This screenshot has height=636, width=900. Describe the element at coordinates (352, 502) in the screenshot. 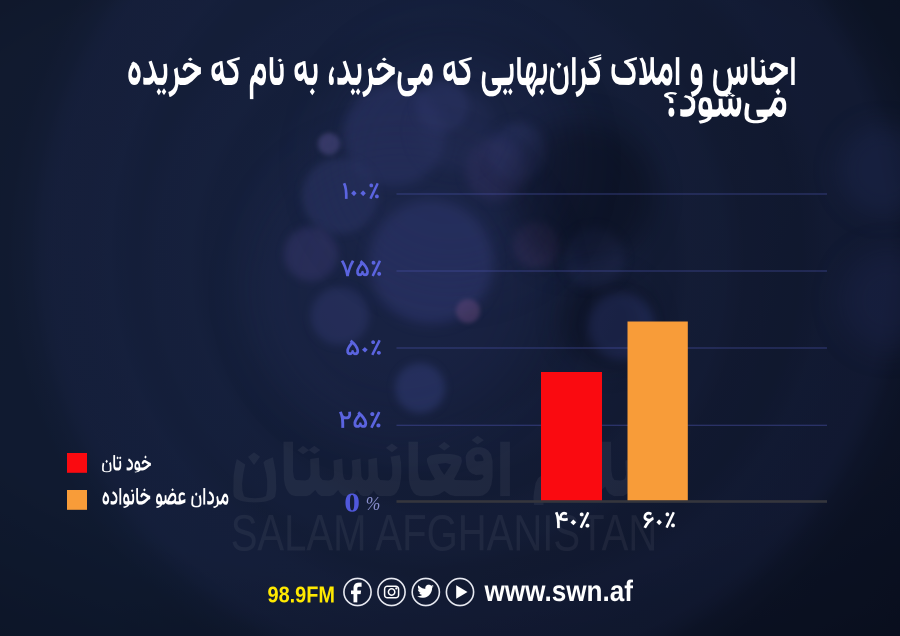

I see `svg-text: 0` at that location.